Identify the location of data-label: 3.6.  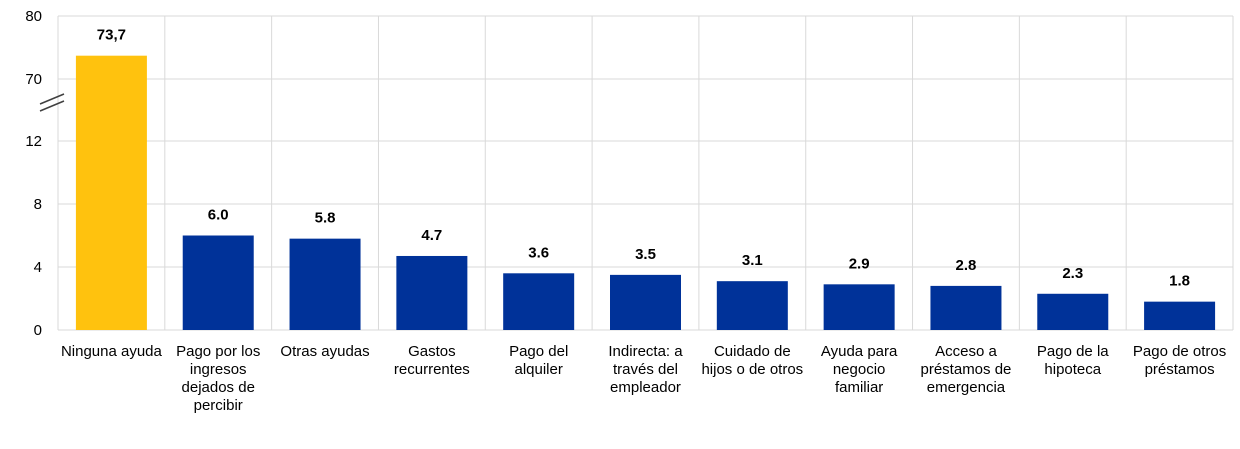
(538, 252).